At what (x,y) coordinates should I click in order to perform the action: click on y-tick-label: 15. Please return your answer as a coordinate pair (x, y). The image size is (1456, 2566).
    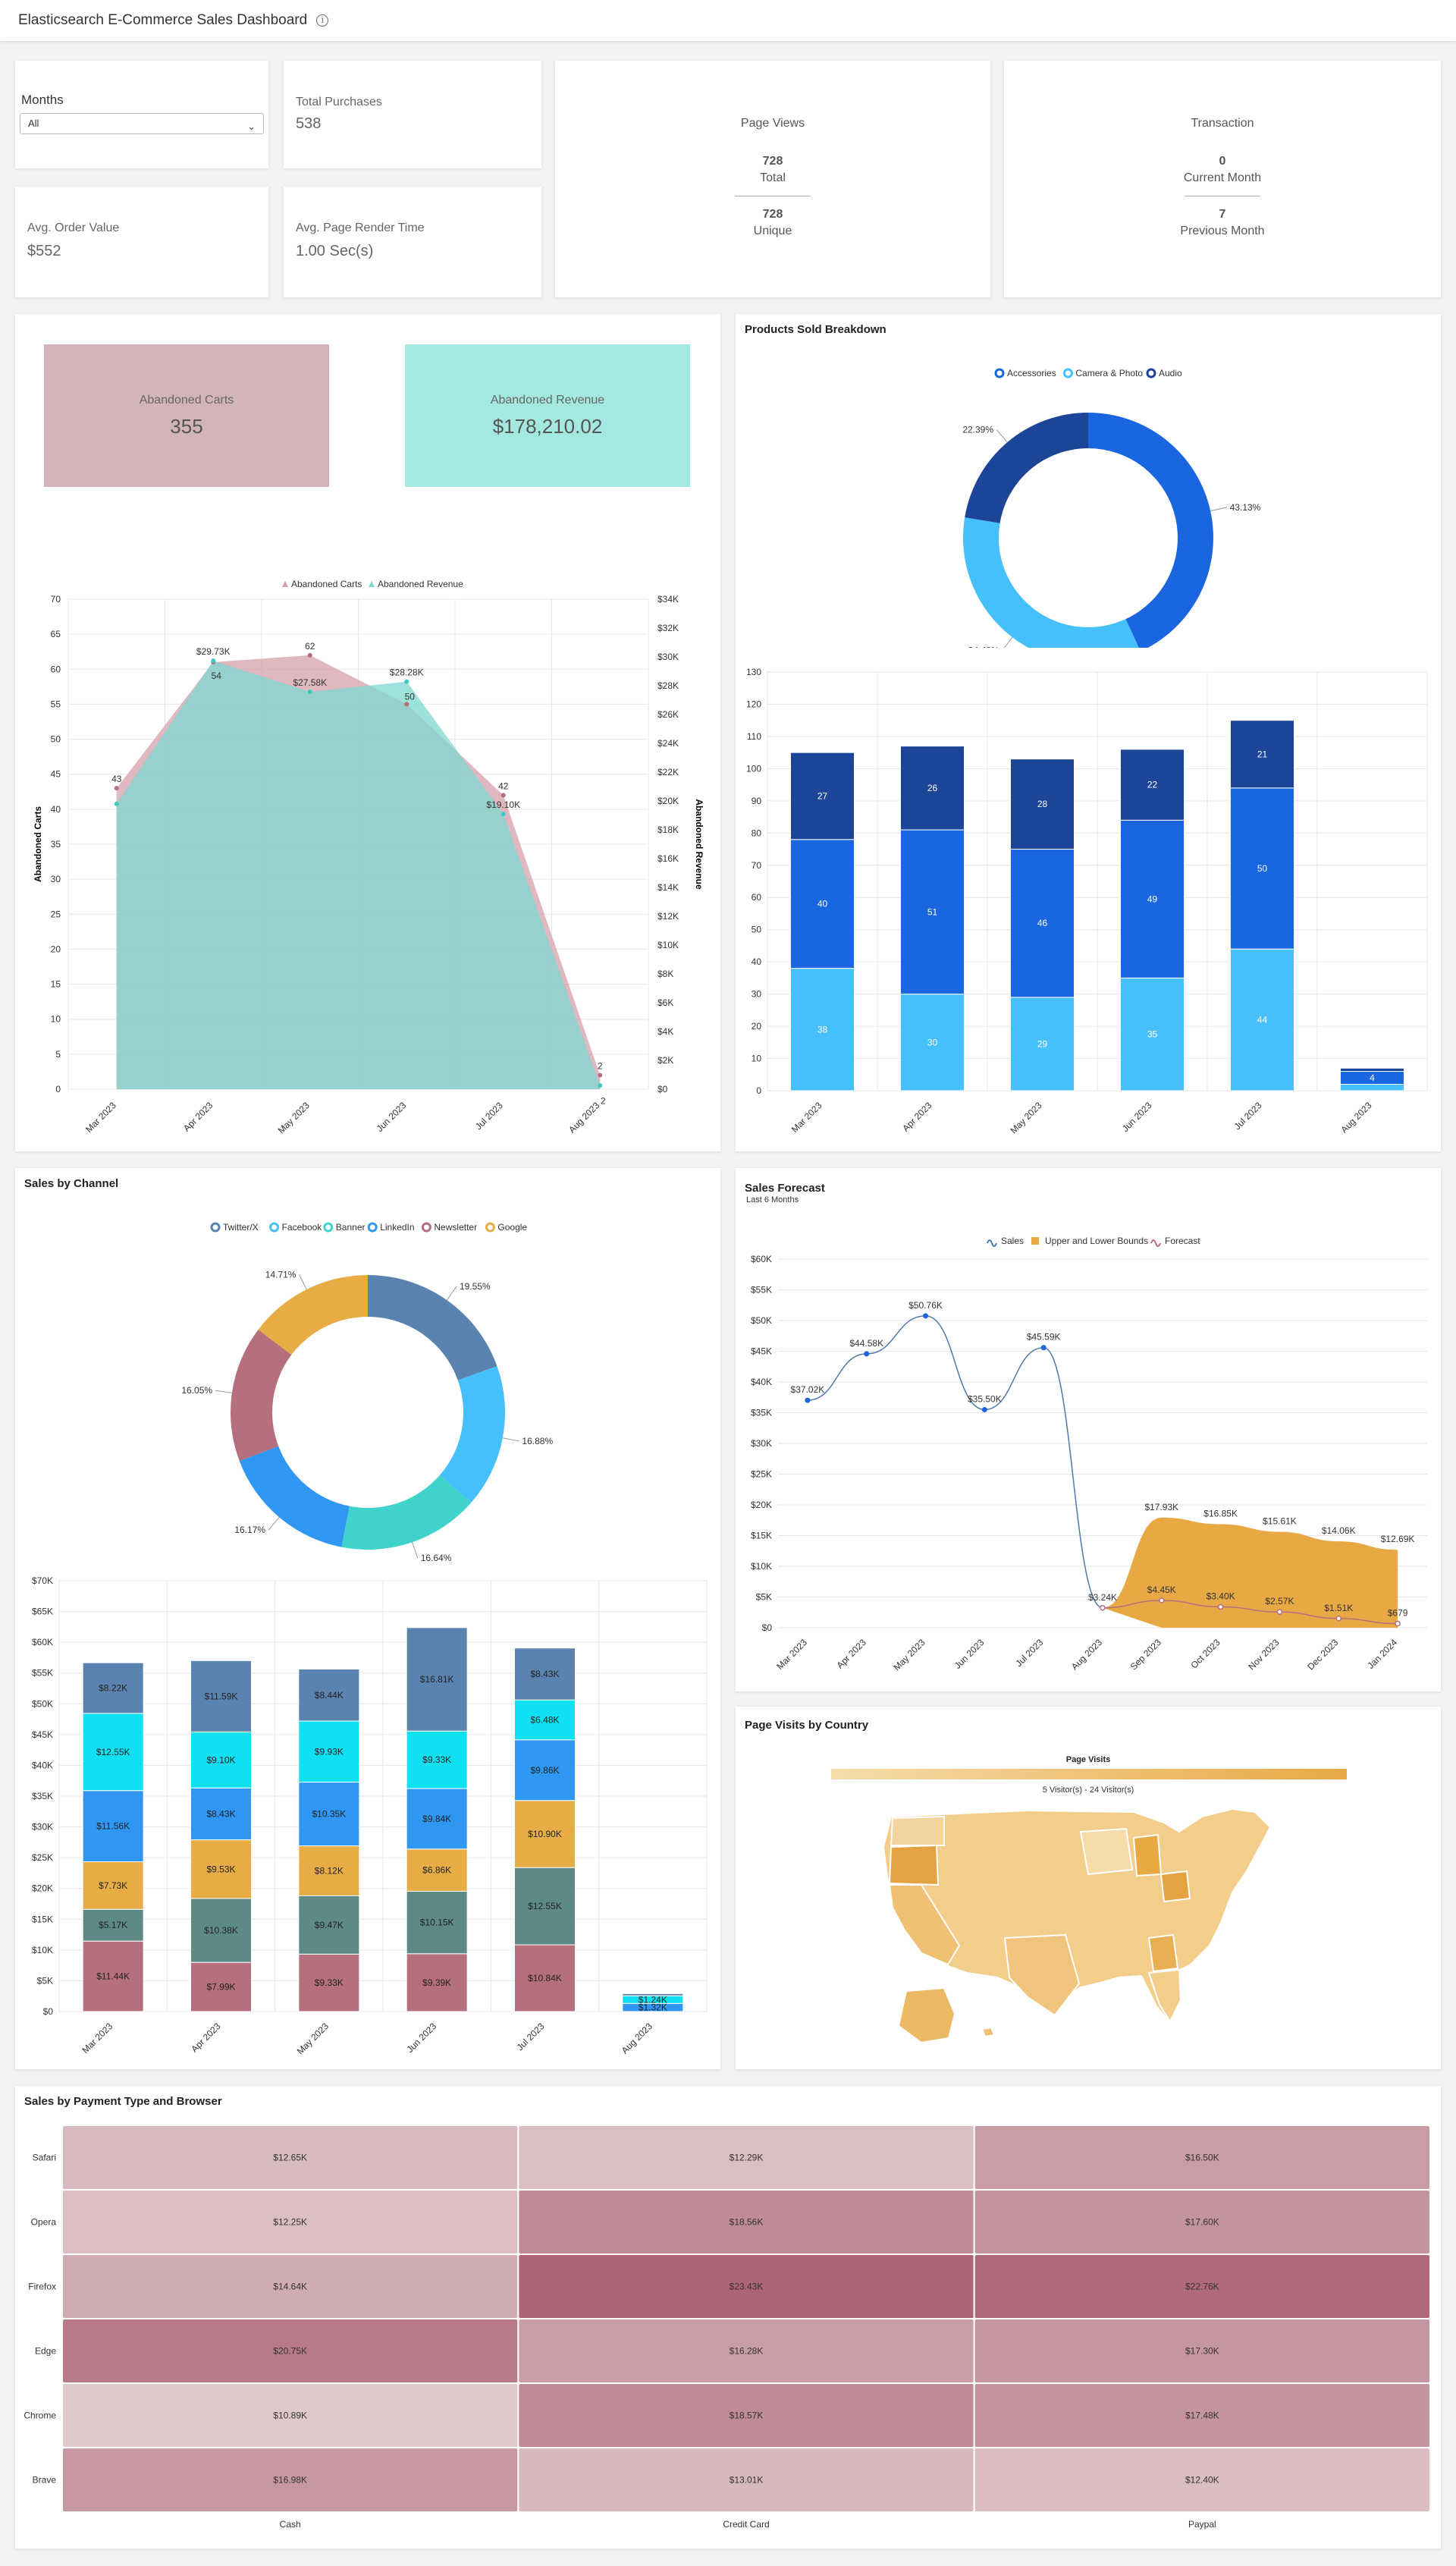
    Looking at the image, I should click on (56, 984).